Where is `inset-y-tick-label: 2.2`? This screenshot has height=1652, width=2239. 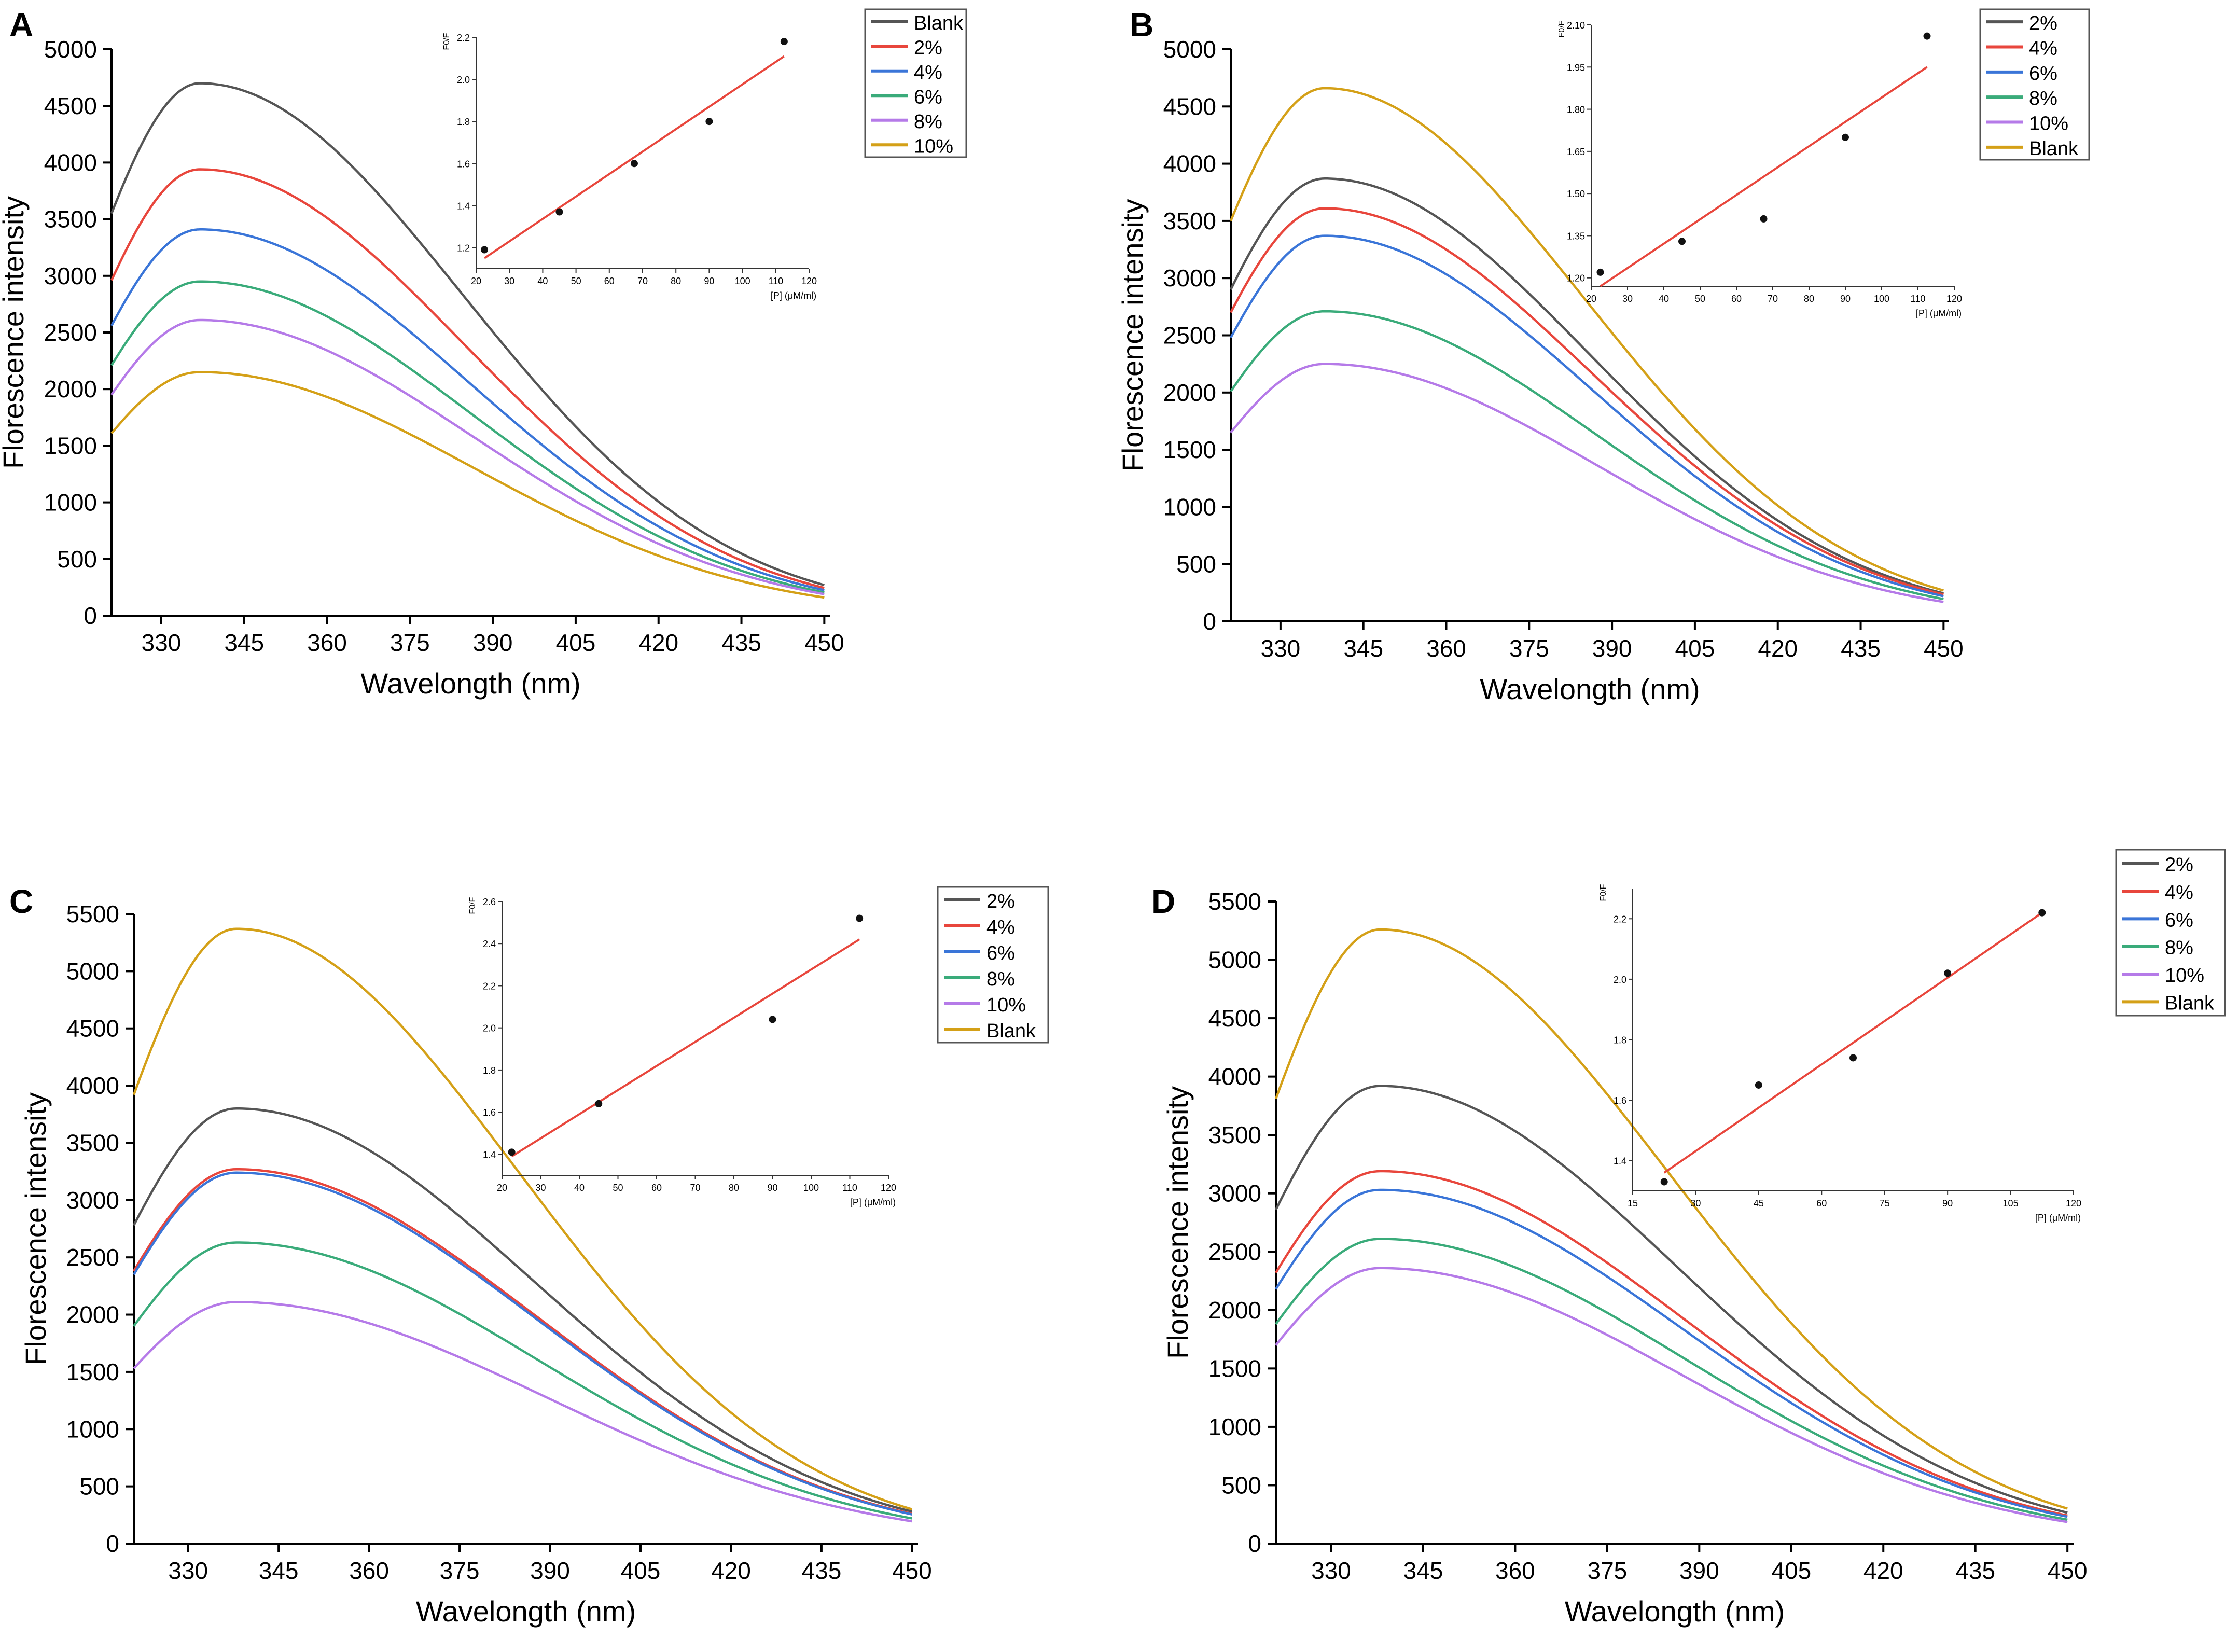 inset-y-tick-label: 2.2 is located at coordinates (1620, 919).